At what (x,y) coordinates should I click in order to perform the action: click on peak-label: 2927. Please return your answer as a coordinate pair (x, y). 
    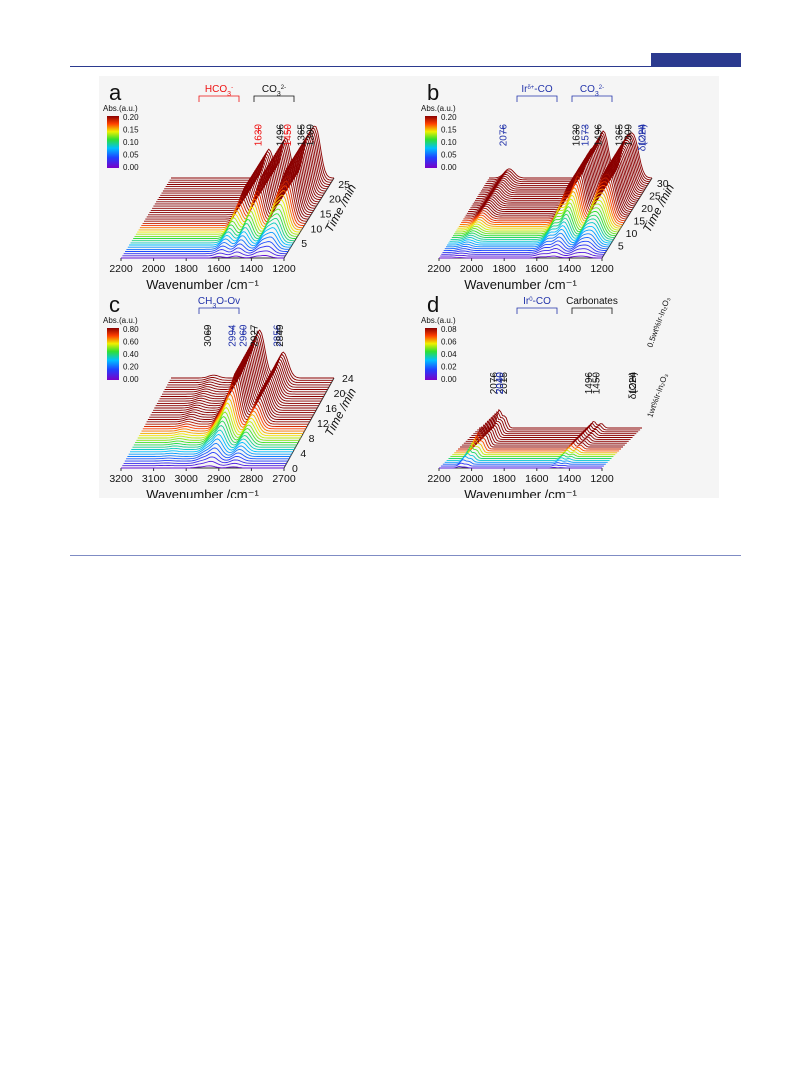
    Looking at the image, I should click on (254, 335).